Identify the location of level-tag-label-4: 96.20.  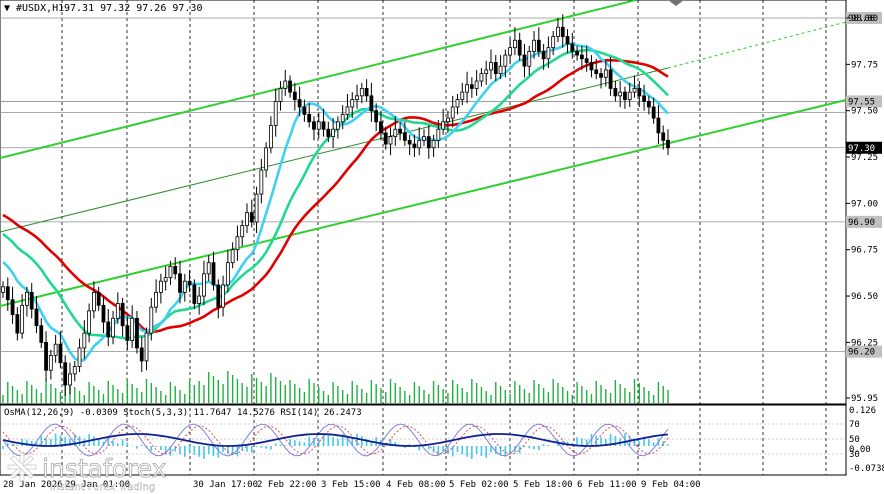
(861, 353).